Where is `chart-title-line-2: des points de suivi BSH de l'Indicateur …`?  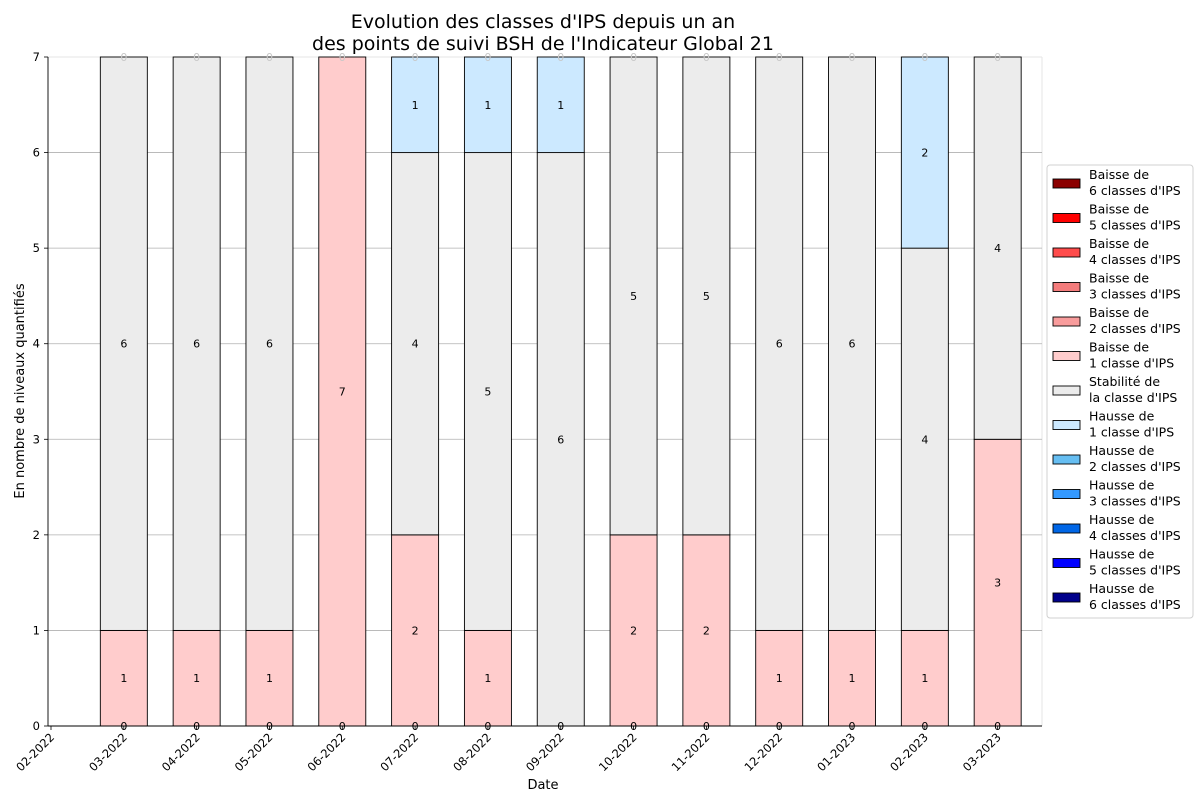
chart-title-line-2: des points de suivi BSH de l'Indicateur … is located at coordinates (543, 44).